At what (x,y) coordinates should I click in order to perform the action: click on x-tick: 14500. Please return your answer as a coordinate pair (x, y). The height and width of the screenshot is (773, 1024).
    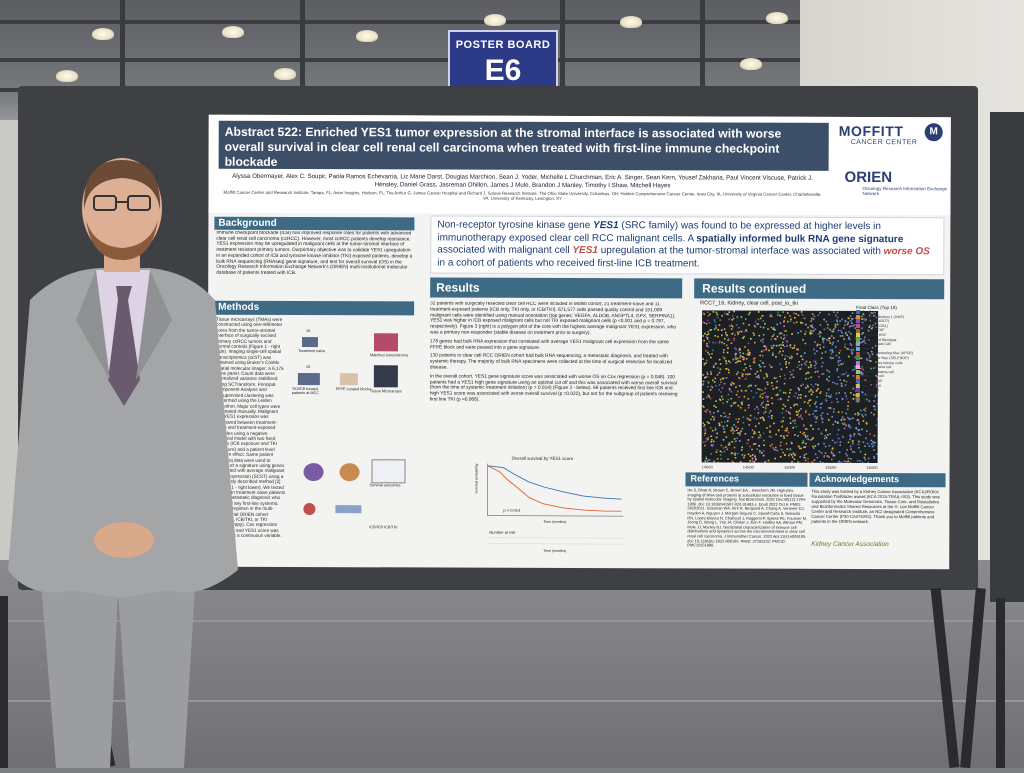
    Looking at the image, I should click on (748, 467).